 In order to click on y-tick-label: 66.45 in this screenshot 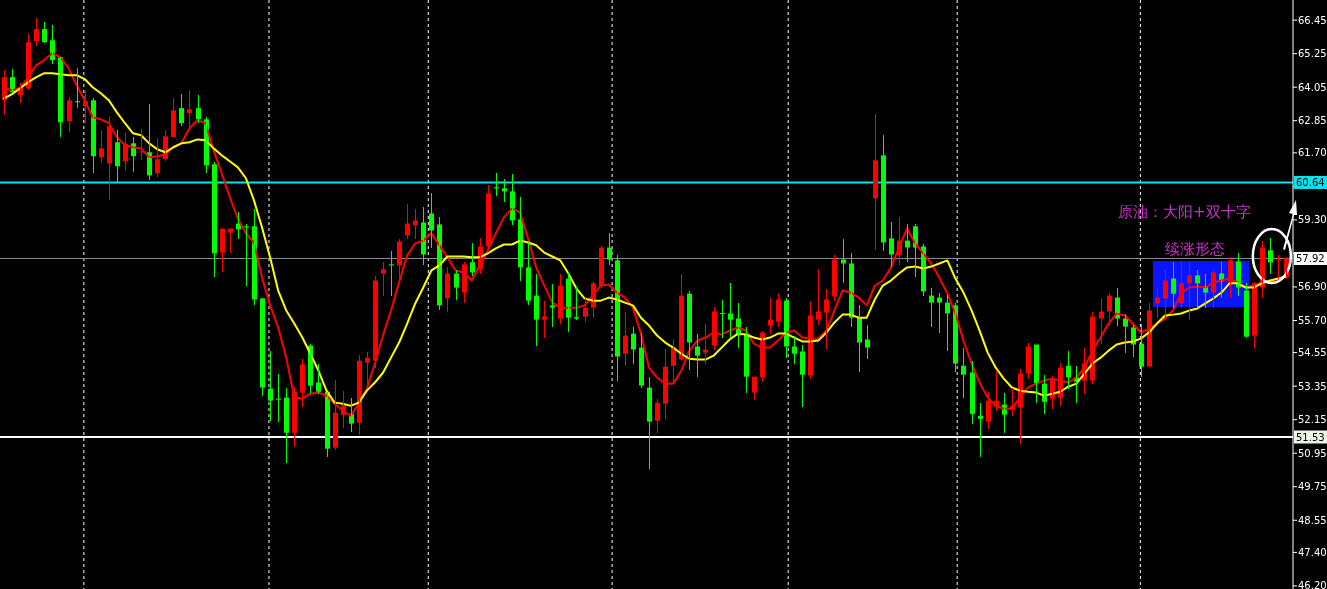, I will do `click(1312, 20)`.